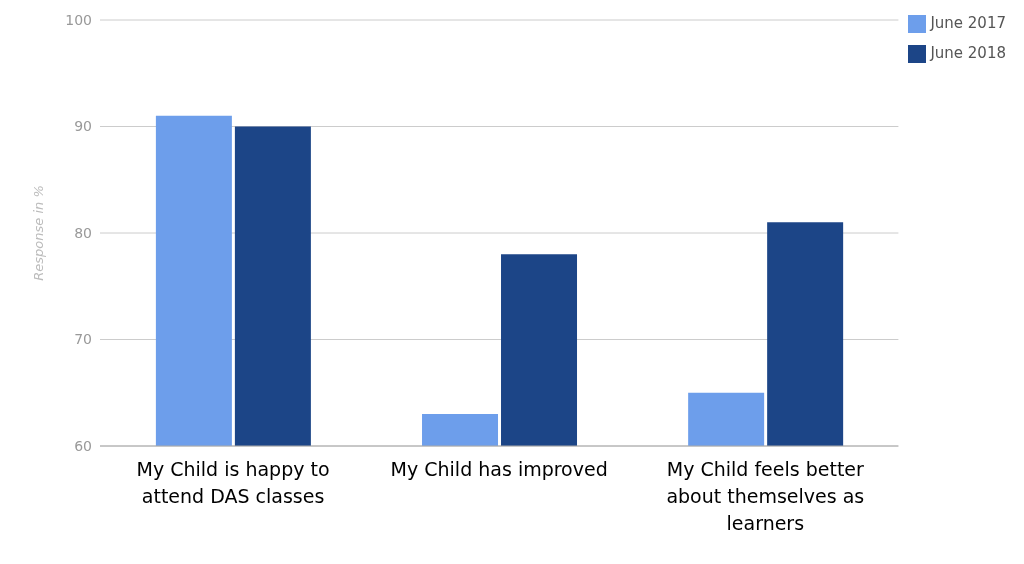 The image size is (1024, 564). Describe the element at coordinates (83, 445) in the screenshot. I see `y-tick-label: 60` at that location.